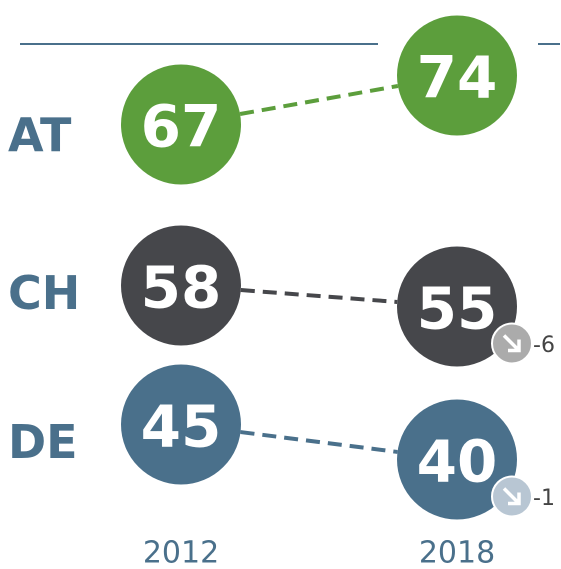 The width and height of the screenshot is (561, 569). I want to click on value-label: 55, so click(457, 309).